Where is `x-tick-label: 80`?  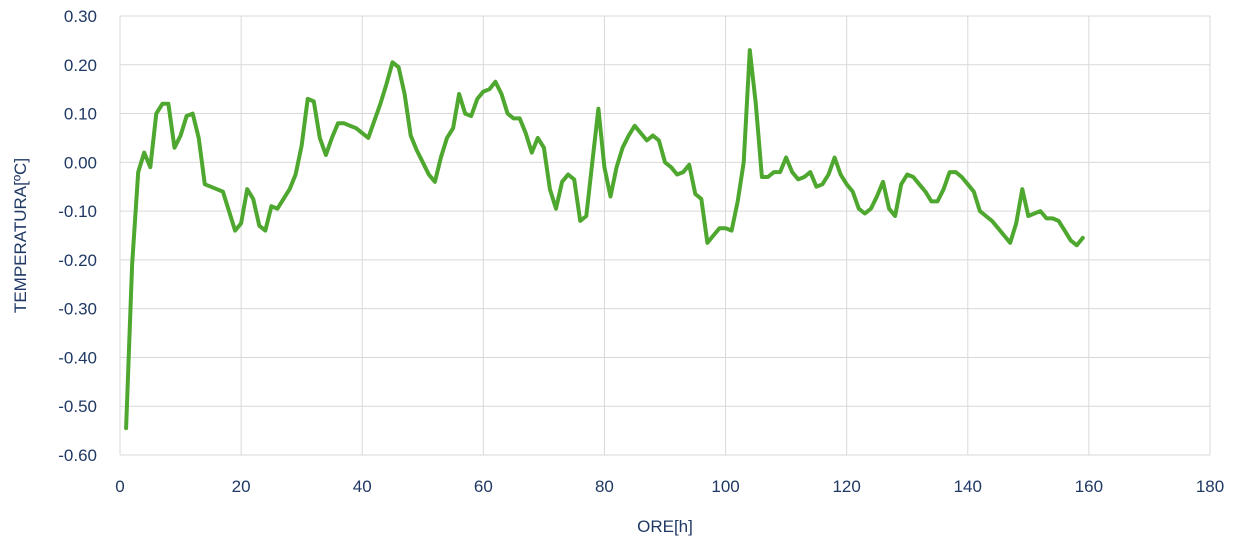
x-tick-label: 80 is located at coordinates (604, 486).